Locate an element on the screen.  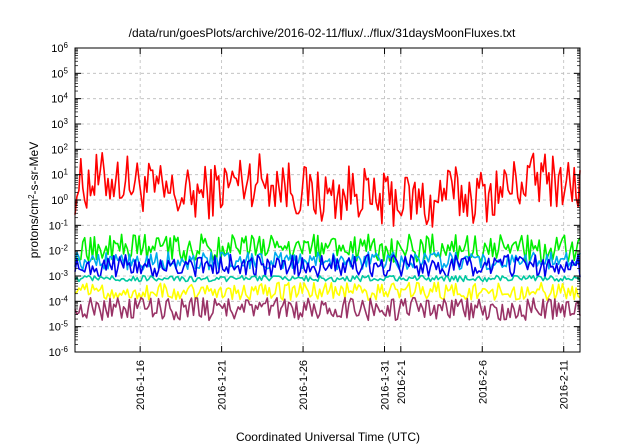
x-tick-label: 2016-1-21 is located at coordinates (223, 385).